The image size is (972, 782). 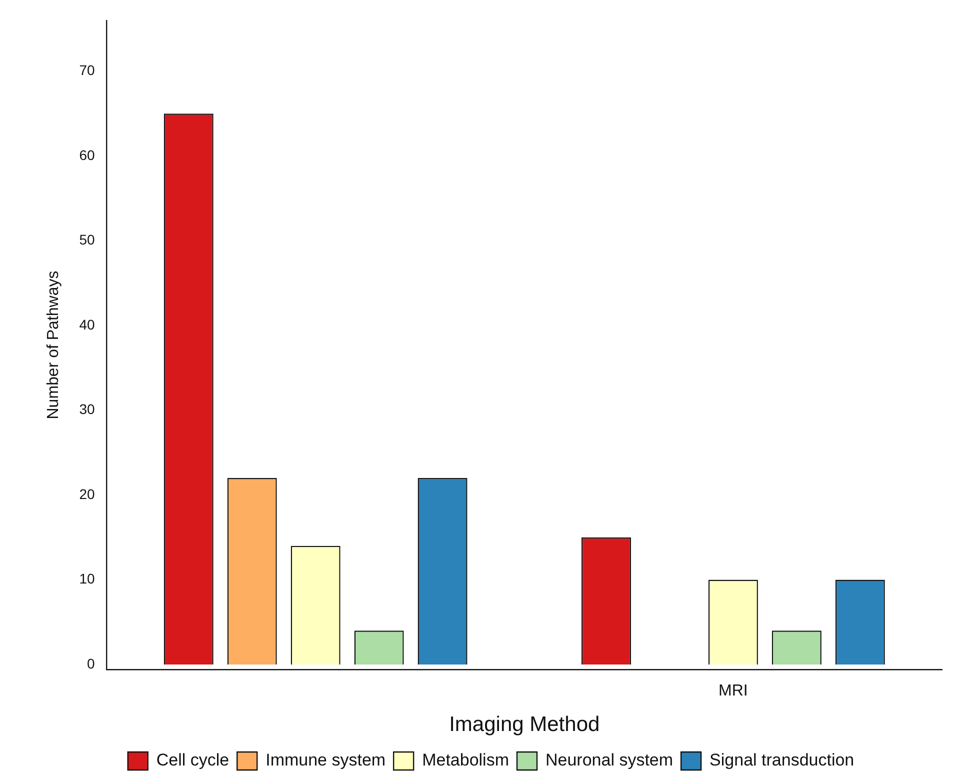 I want to click on legend-label: Neuronal system, so click(x=609, y=760).